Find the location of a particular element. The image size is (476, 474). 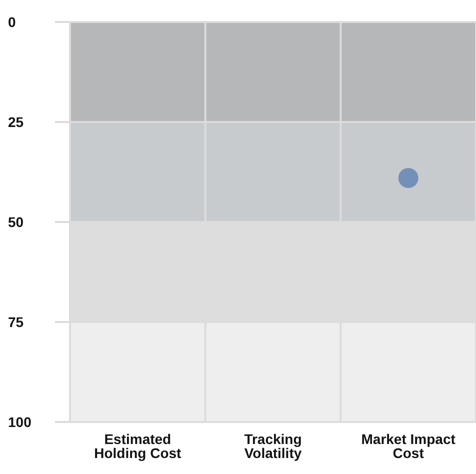

y-tick-label: 25 is located at coordinates (16, 122).